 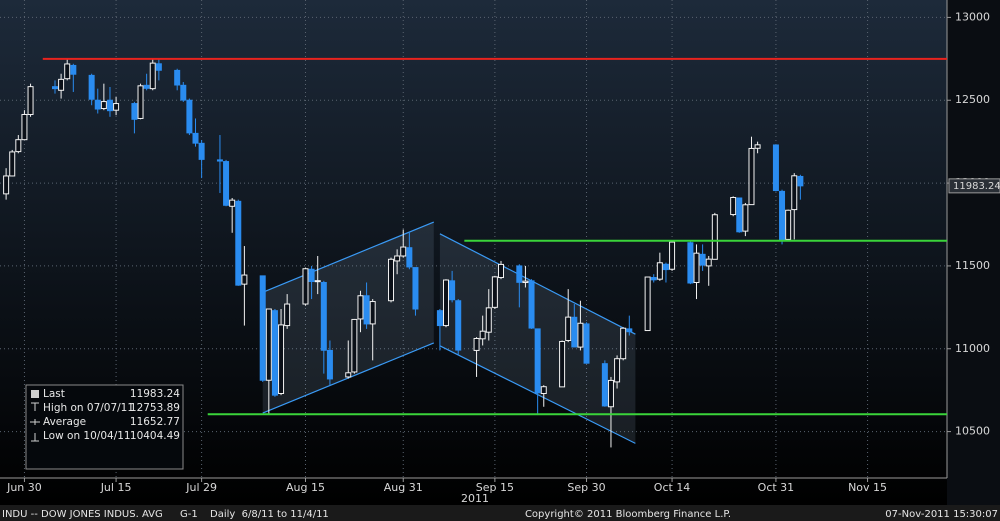 I want to click on x-tick-label: Nov 15, so click(x=867, y=487).